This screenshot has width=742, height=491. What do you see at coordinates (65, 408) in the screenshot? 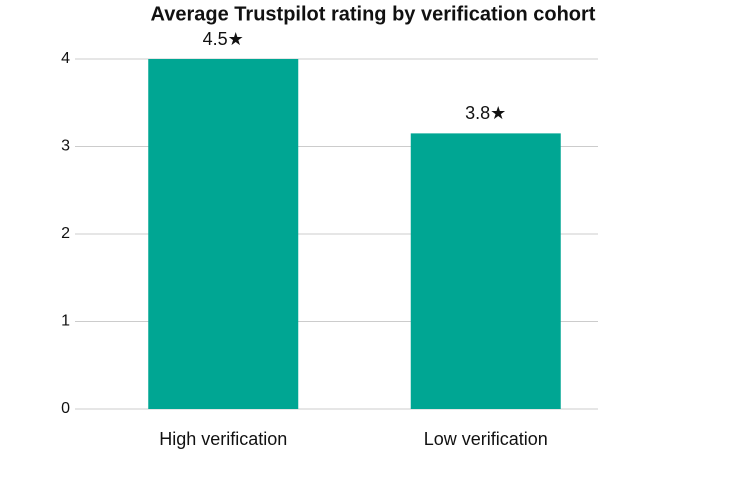
I see `y-tick-label: 0` at bounding box center [65, 408].